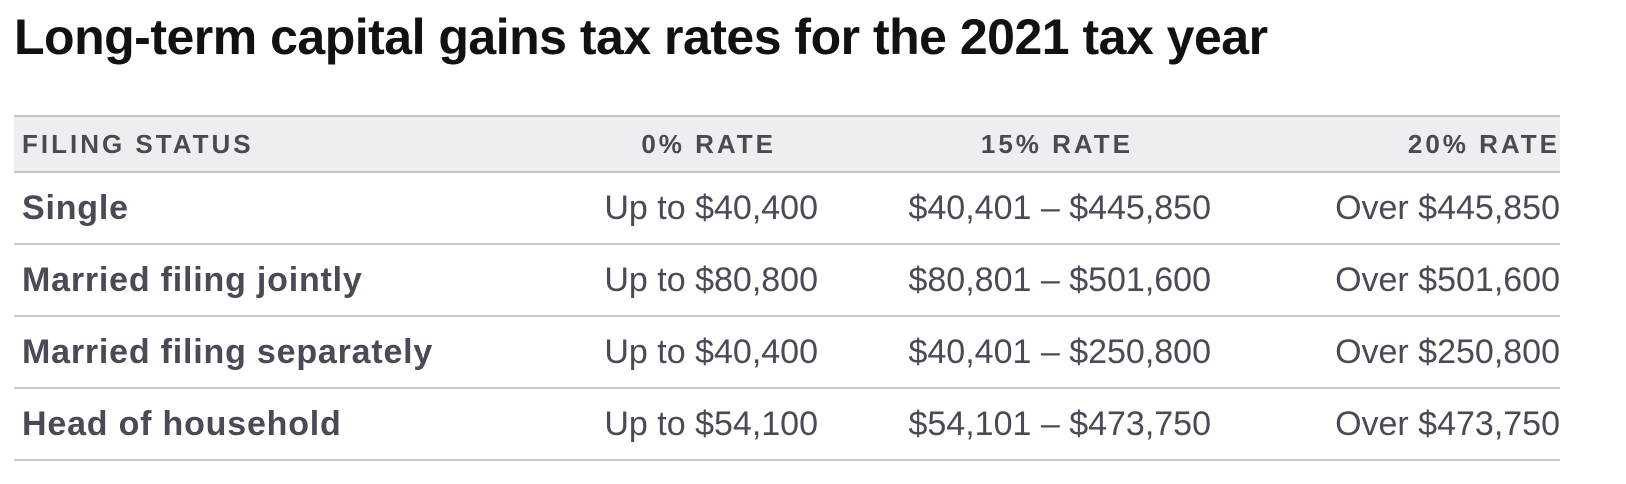 The width and height of the screenshot is (1626, 484). What do you see at coordinates (1385, 352) in the screenshot?
I see `twenty-rate-cell: Over $250,800` at bounding box center [1385, 352].